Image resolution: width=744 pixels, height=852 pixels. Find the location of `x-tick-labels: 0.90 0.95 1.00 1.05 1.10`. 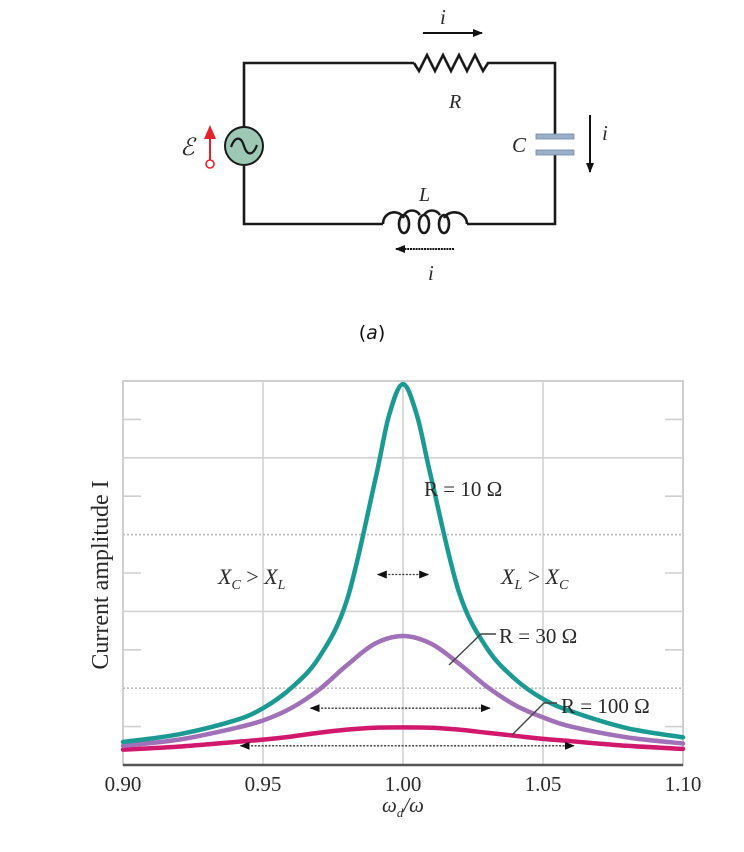

x-tick-labels: 0.90 0.95 1.00 1.05 1.10 is located at coordinates (403, 784).